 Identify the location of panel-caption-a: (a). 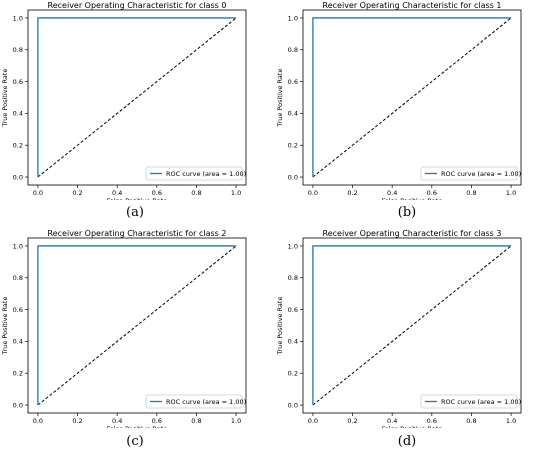
(135, 212).